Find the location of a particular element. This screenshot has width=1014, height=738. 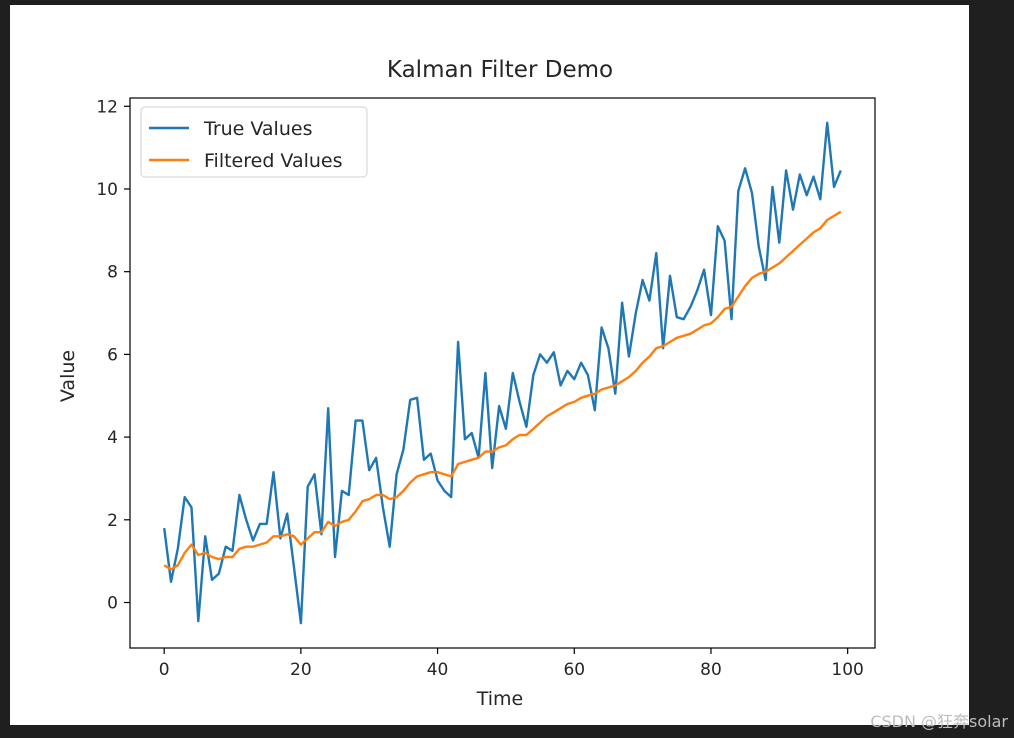

y-tick-label: 4 is located at coordinates (112, 438).